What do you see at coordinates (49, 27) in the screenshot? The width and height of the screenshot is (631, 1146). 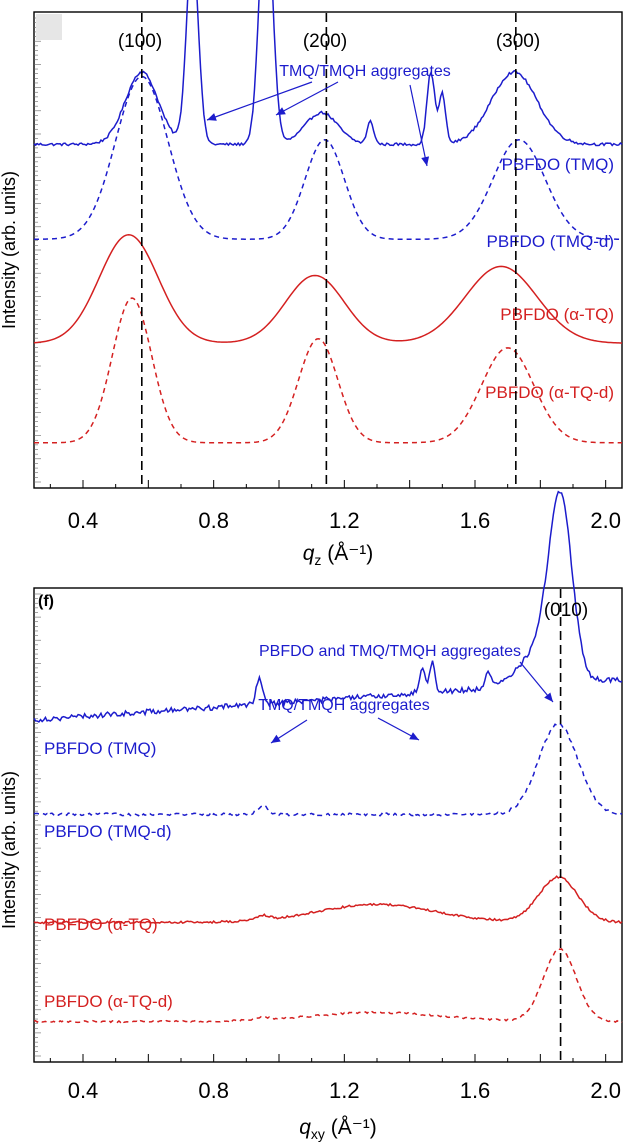 I see `panel-label-box` at bounding box center [49, 27].